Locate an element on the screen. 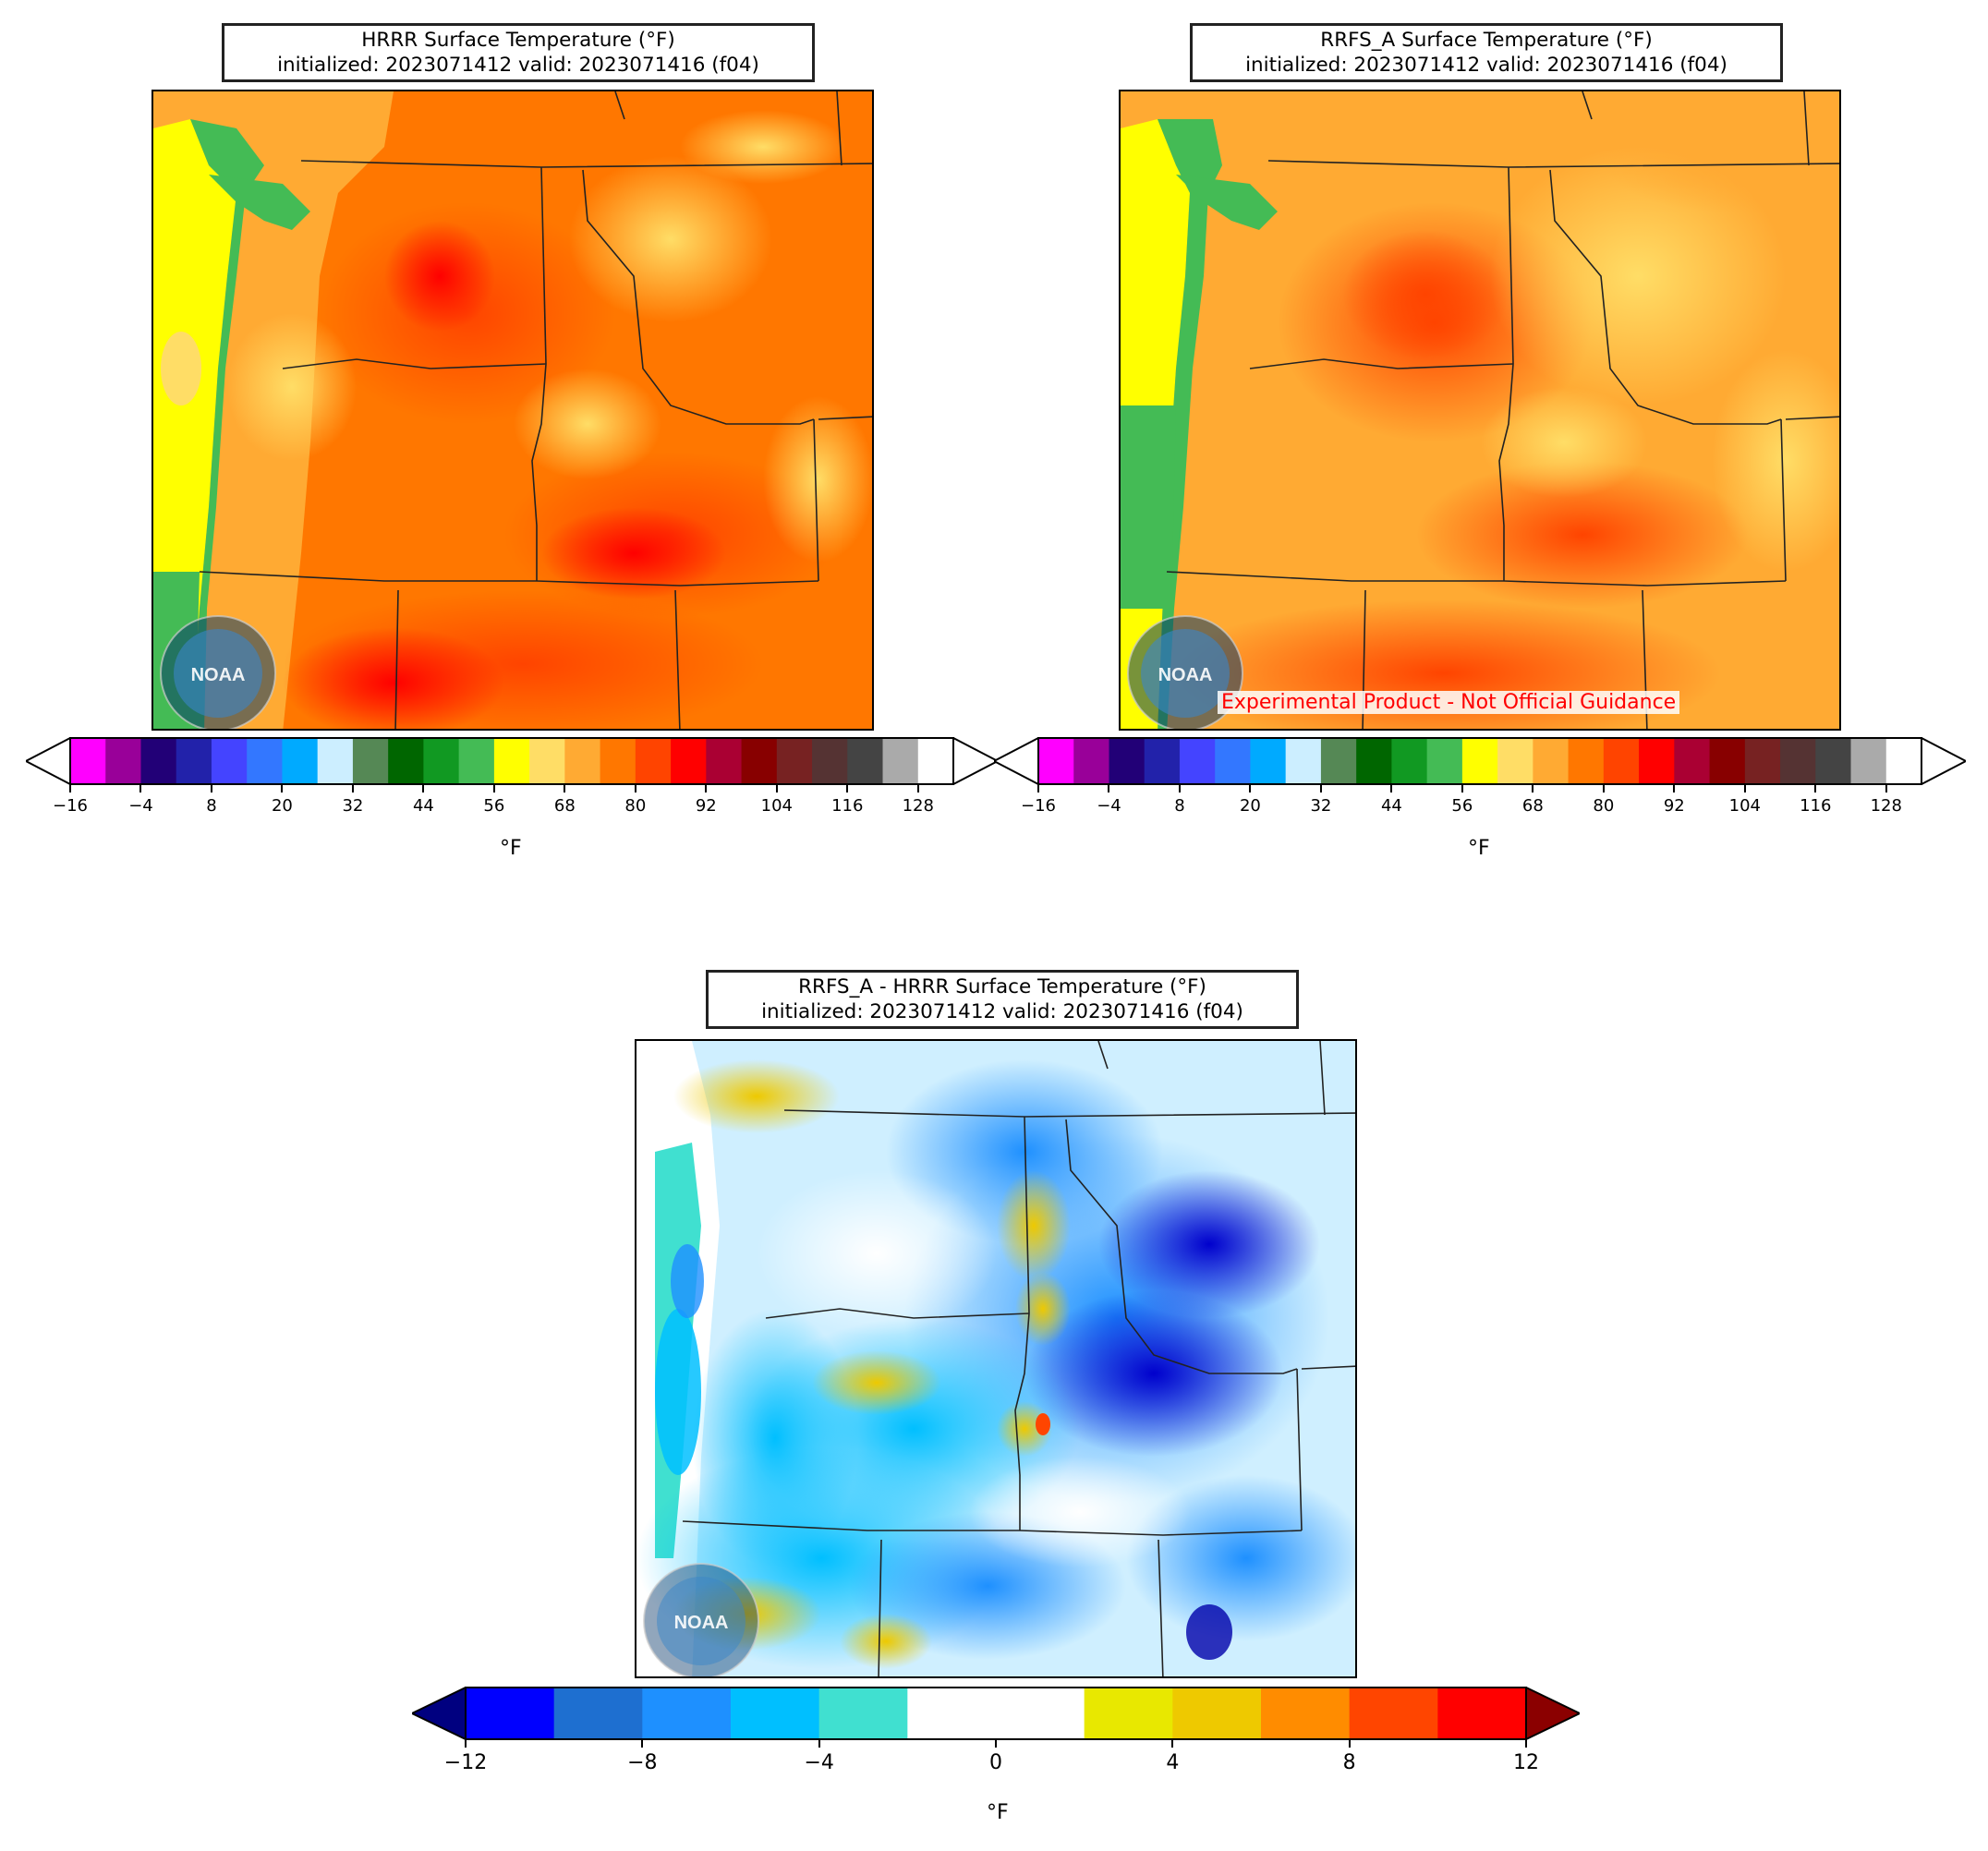 The width and height of the screenshot is (1988, 1851). rrfs-title-line1: RRFS_A Surface Temperature (°F) is located at coordinates (1486, 40).